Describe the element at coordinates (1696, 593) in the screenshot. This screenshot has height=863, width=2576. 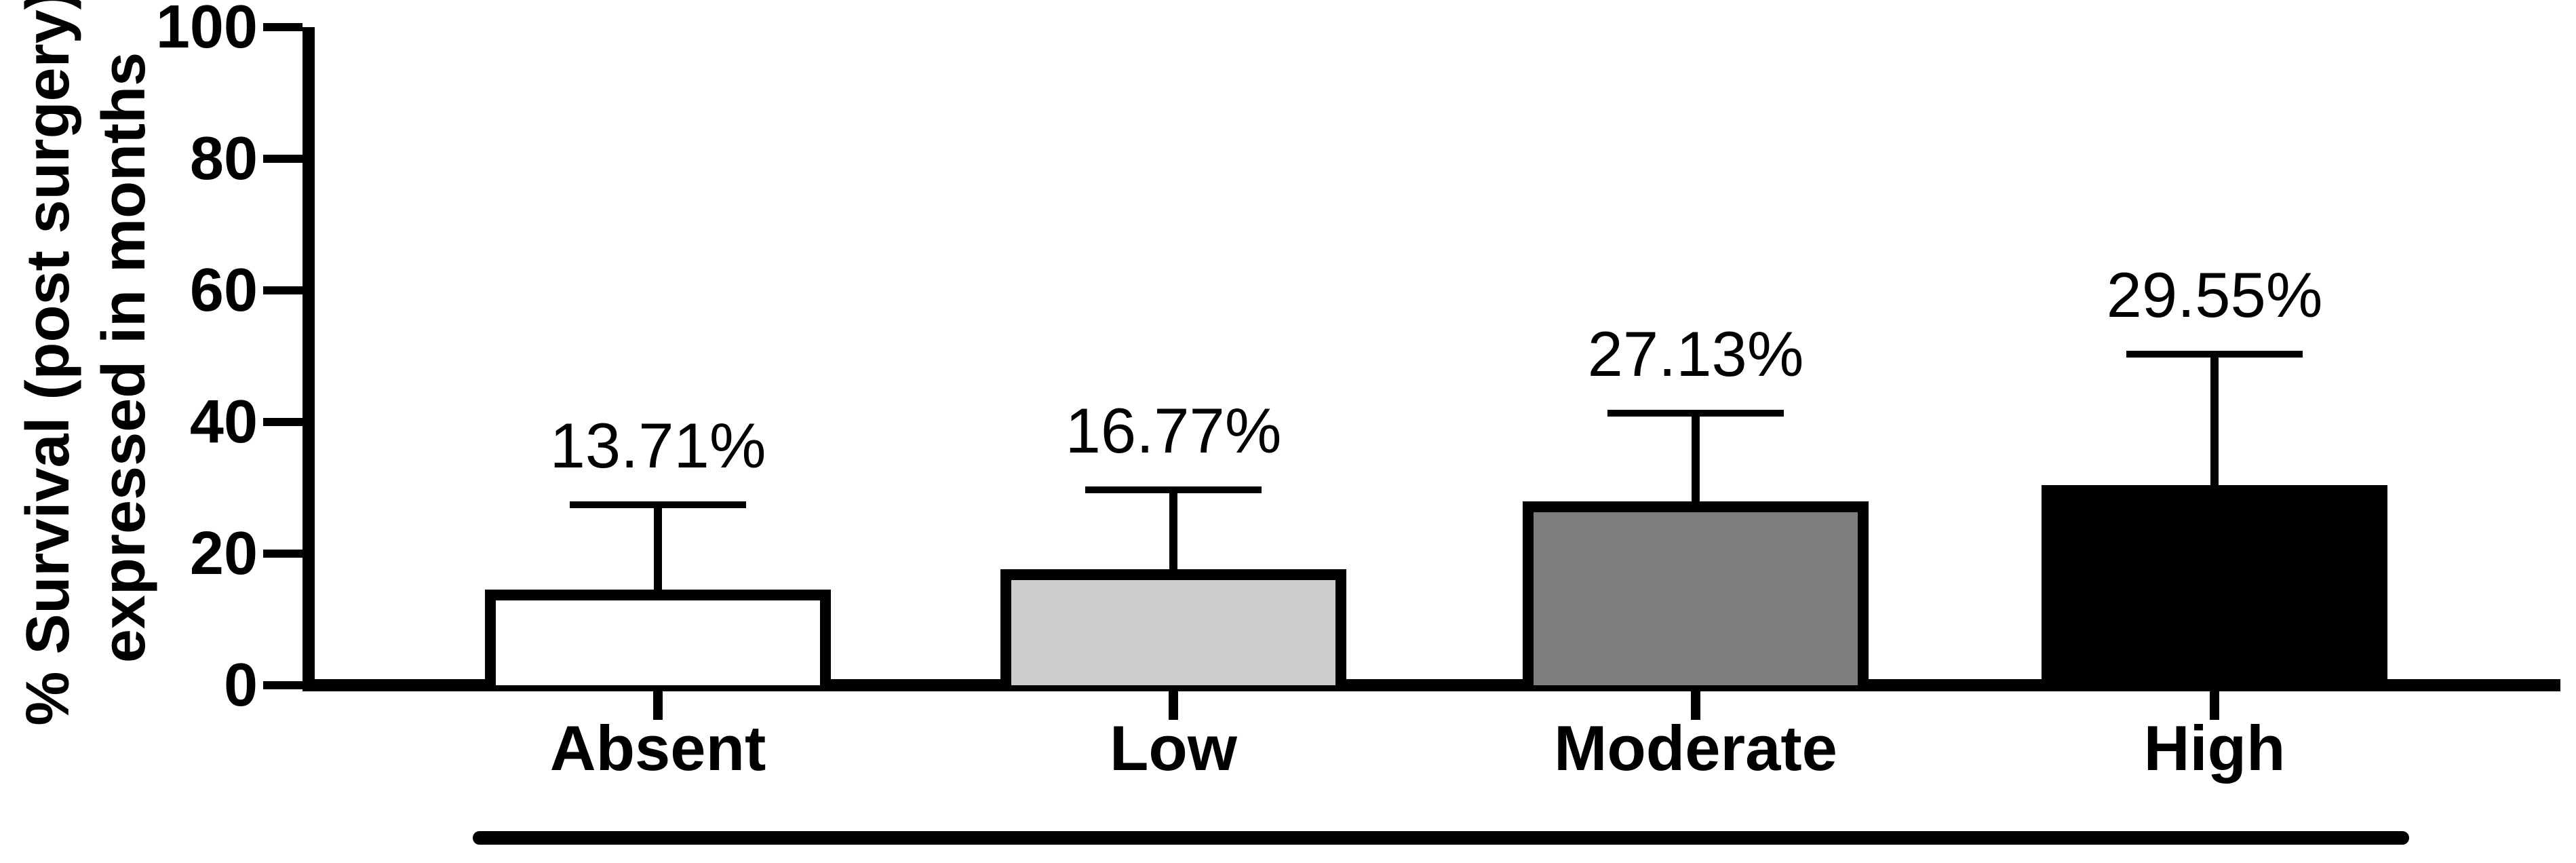
I see `bar-moderate` at that location.